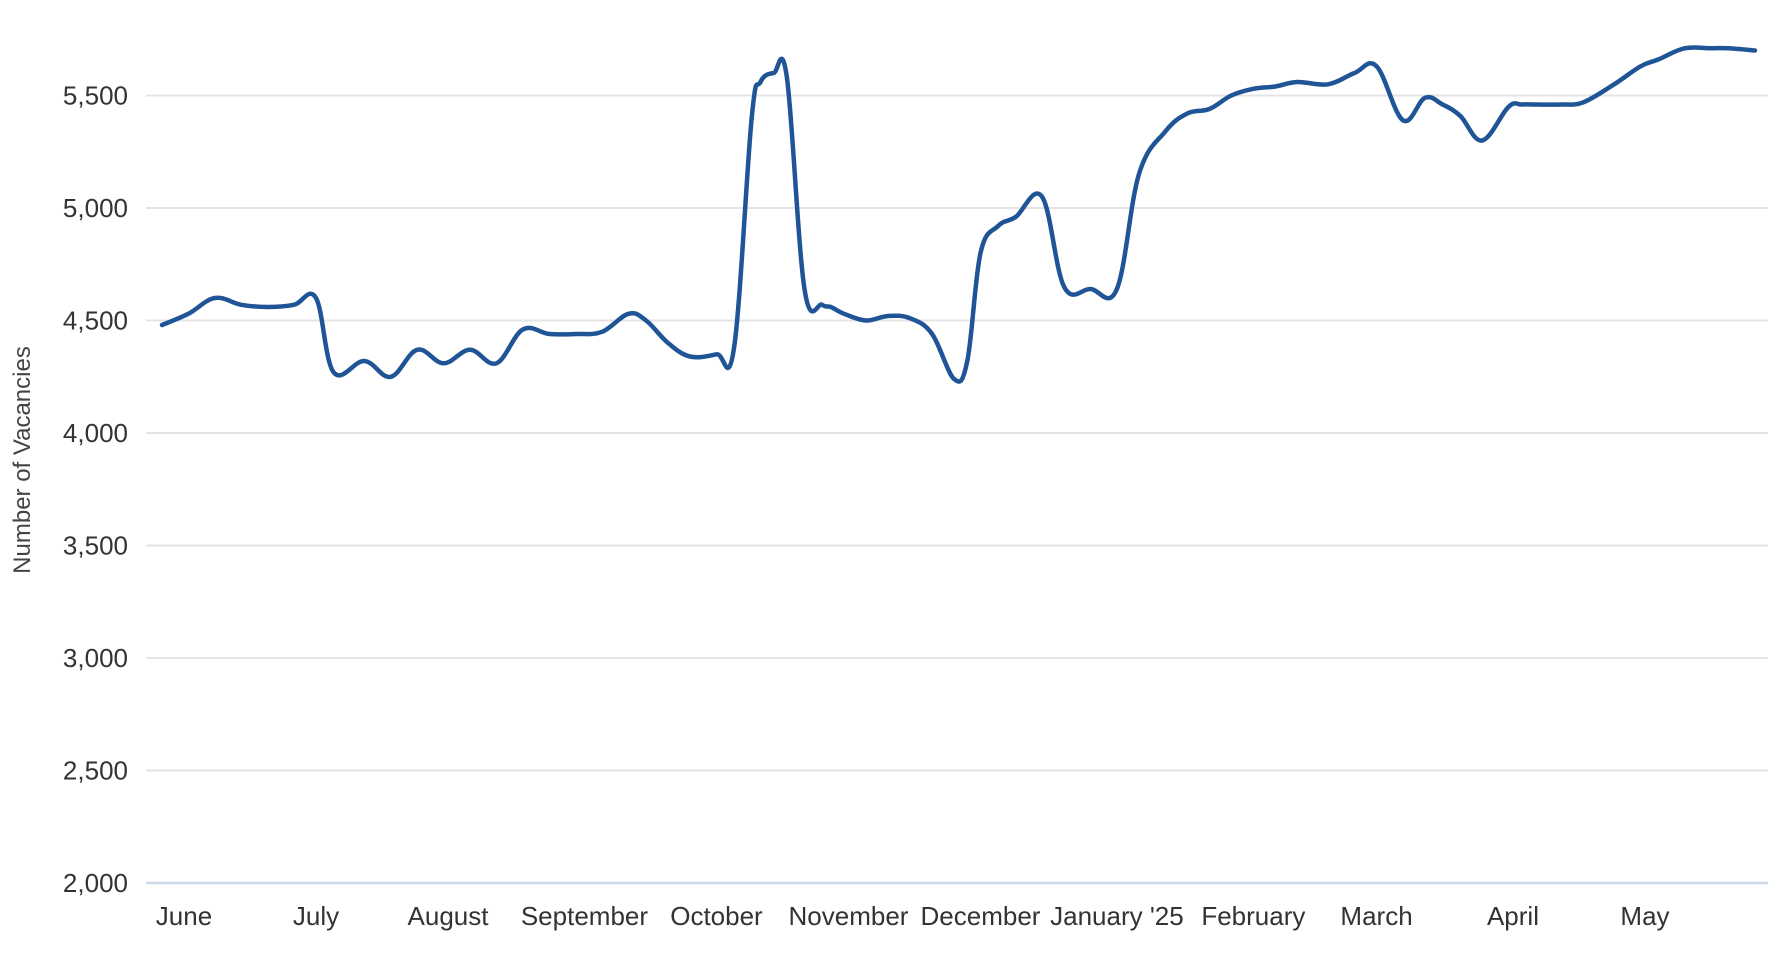 The height and width of the screenshot is (976, 1772). I want to click on y-tick-label: 2,500, so click(95, 771).